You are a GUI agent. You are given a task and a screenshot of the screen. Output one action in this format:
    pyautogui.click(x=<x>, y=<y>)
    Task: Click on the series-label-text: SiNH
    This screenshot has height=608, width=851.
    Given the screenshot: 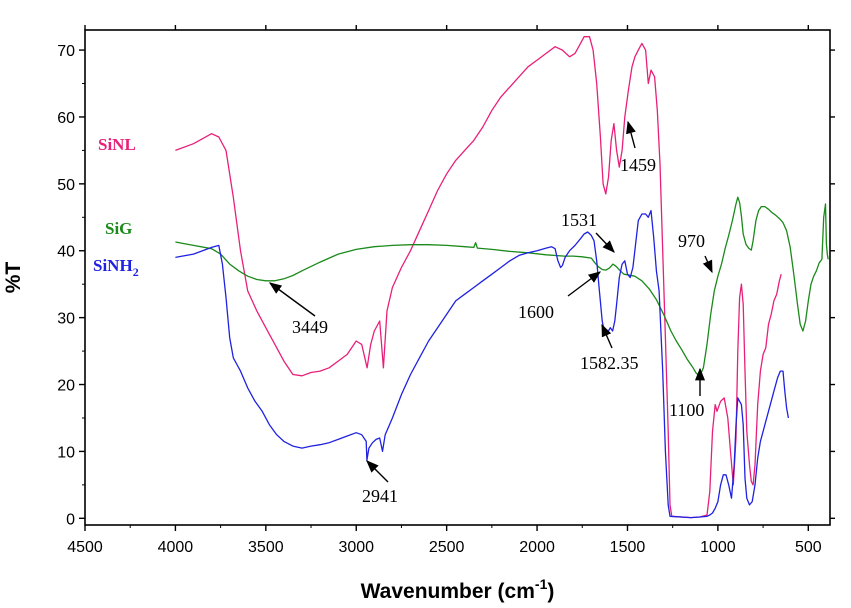 What is the action you would take?
    pyautogui.click(x=113, y=265)
    